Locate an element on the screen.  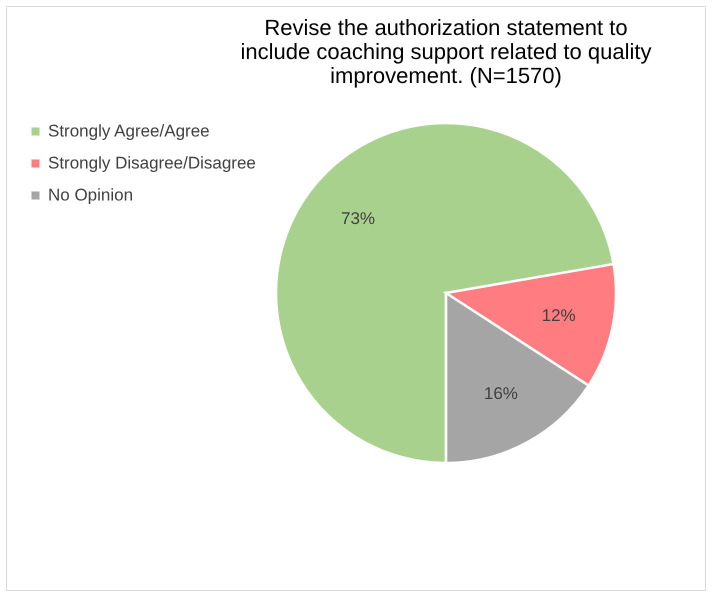
legend-label: No Opinion is located at coordinates (91, 195).